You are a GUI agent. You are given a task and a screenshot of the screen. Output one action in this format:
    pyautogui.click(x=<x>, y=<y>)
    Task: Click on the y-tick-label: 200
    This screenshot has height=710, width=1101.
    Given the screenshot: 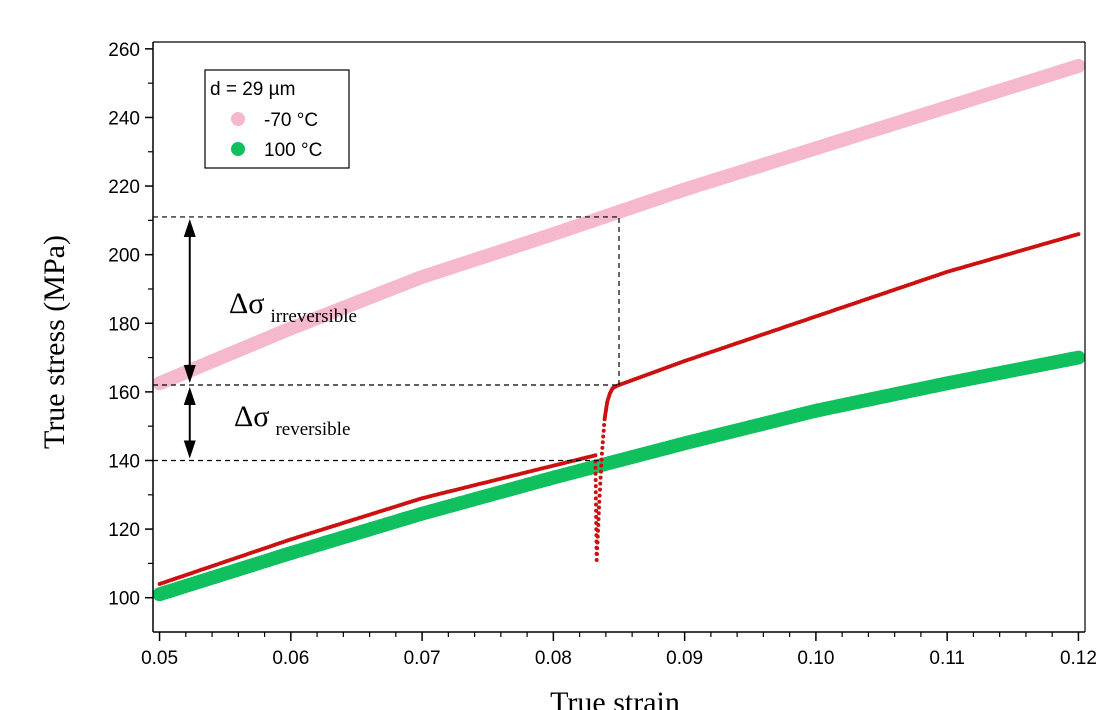 What is the action you would take?
    pyautogui.click(x=124, y=256)
    